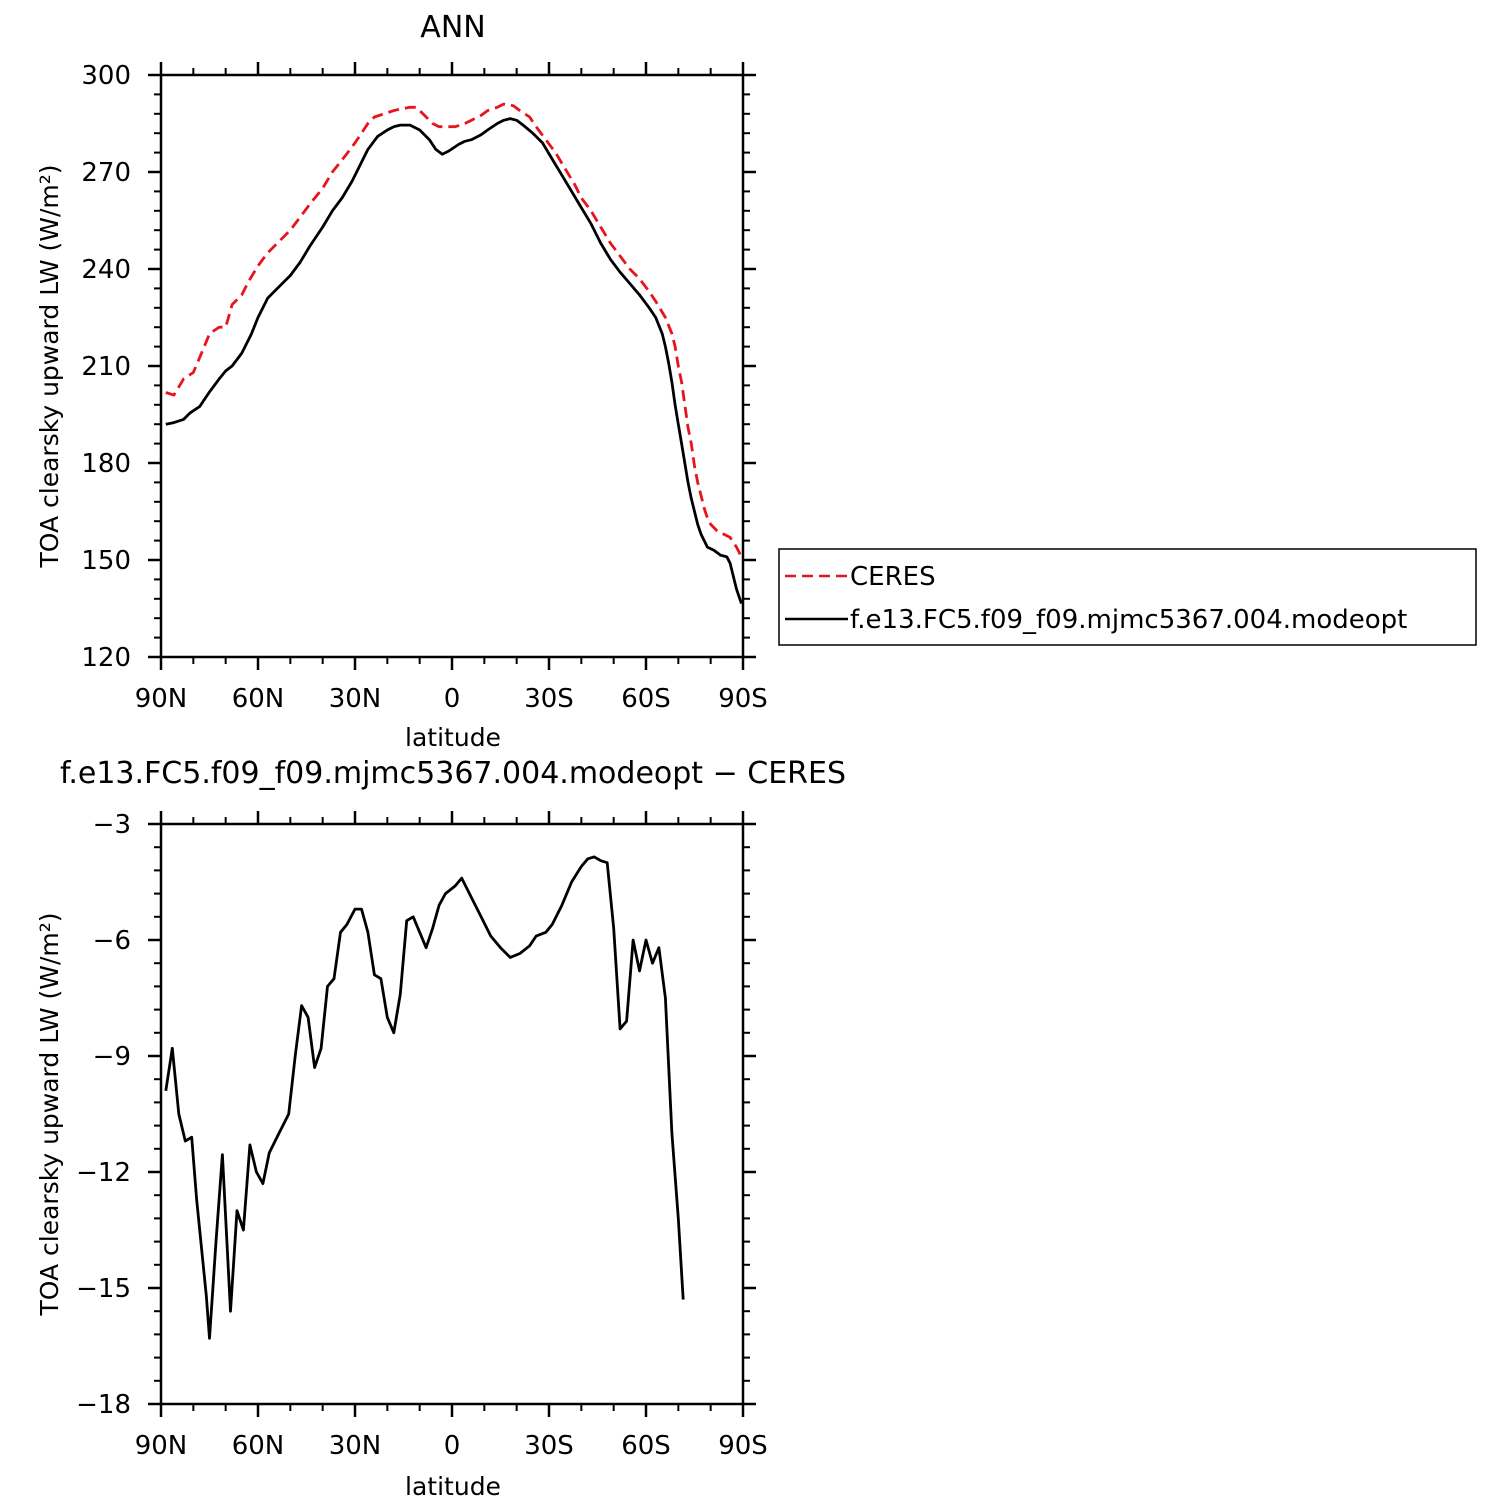  I want to click on bottom-chart-x-tick-label: 60S, so click(646, 1446).